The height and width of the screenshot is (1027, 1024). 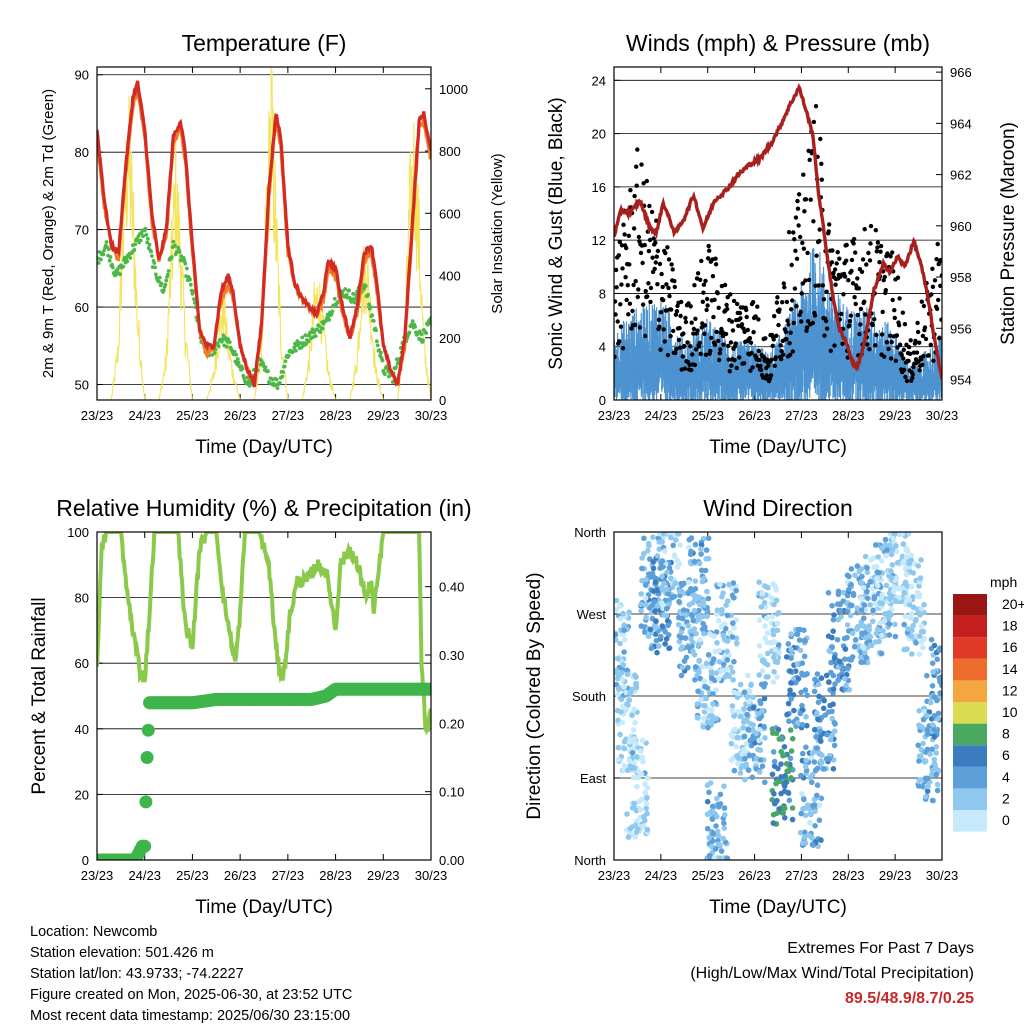 What do you see at coordinates (1006, 820) in the screenshot?
I see `legend-label: 0` at bounding box center [1006, 820].